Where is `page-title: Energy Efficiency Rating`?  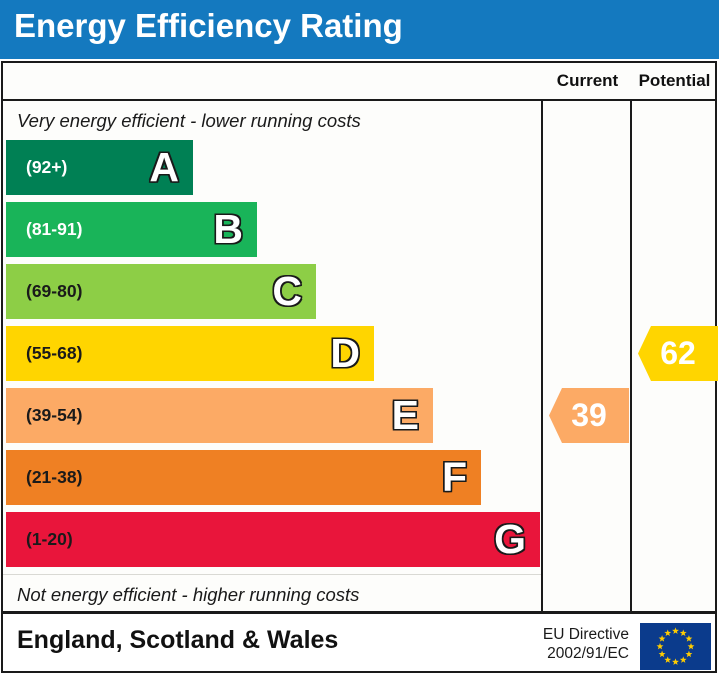
page-title: Energy Efficiency Rating is located at coordinates (208, 25).